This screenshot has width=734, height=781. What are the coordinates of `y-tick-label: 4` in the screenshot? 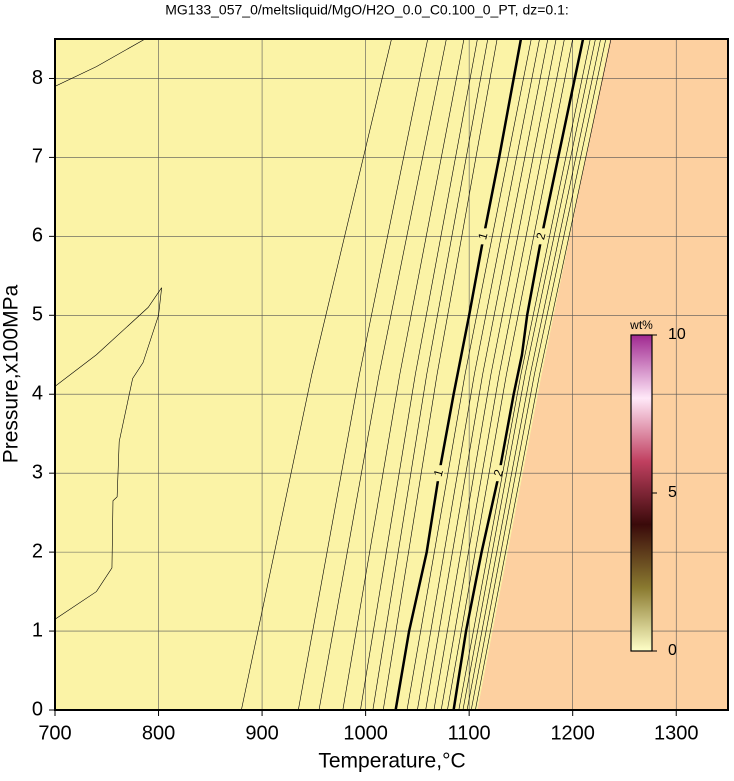 It's located at (37, 394).